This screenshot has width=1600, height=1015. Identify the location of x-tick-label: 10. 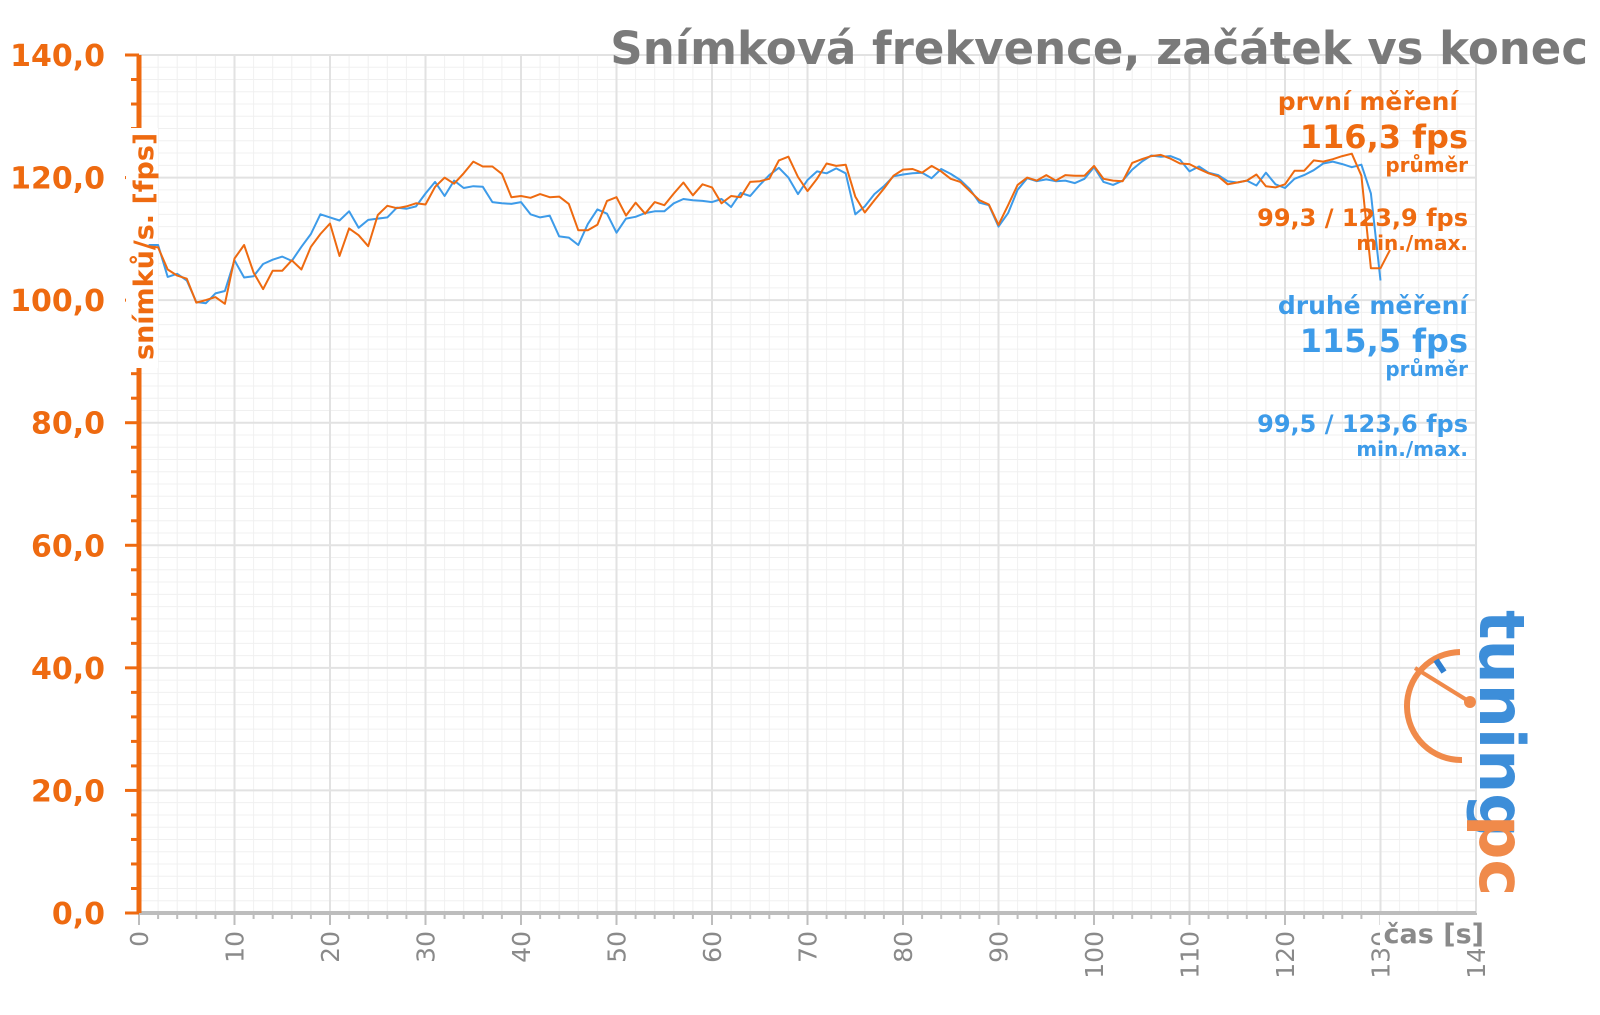
(235, 947).